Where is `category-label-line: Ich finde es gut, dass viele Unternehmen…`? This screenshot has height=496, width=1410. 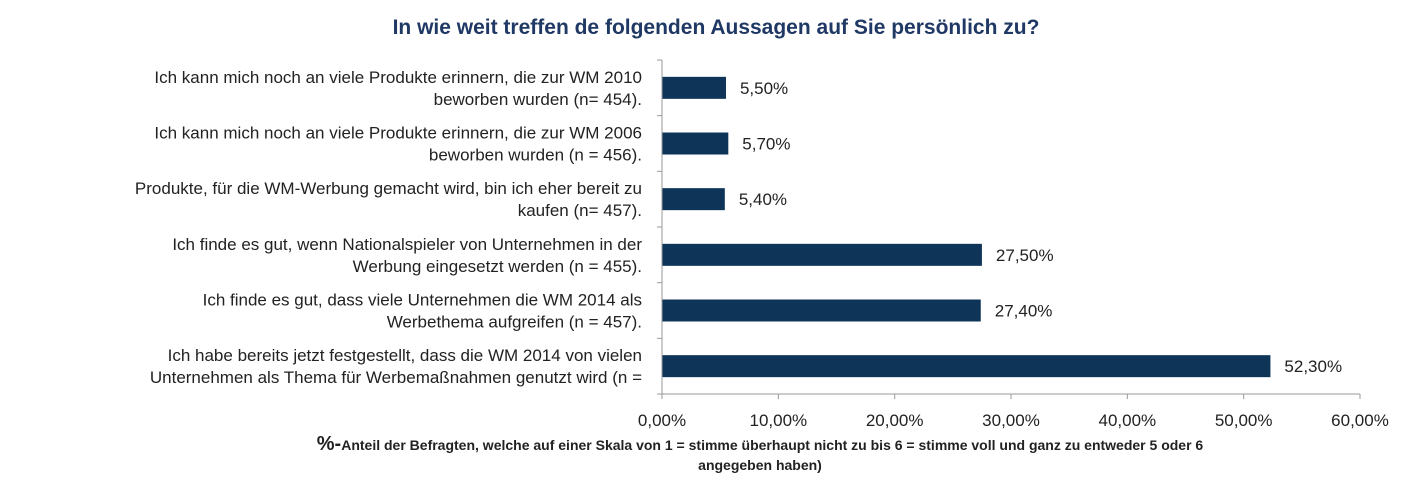
category-label-line: Ich finde es gut, dass viele Unternehmen… is located at coordinates (422, 300).